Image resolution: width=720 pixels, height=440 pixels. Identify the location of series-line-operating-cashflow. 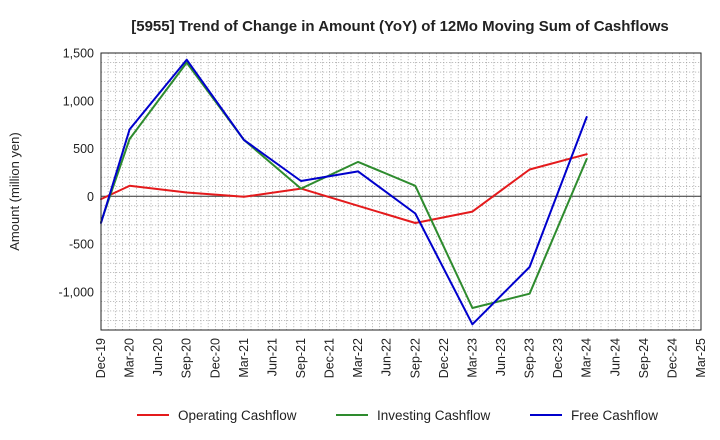
(344, 188).